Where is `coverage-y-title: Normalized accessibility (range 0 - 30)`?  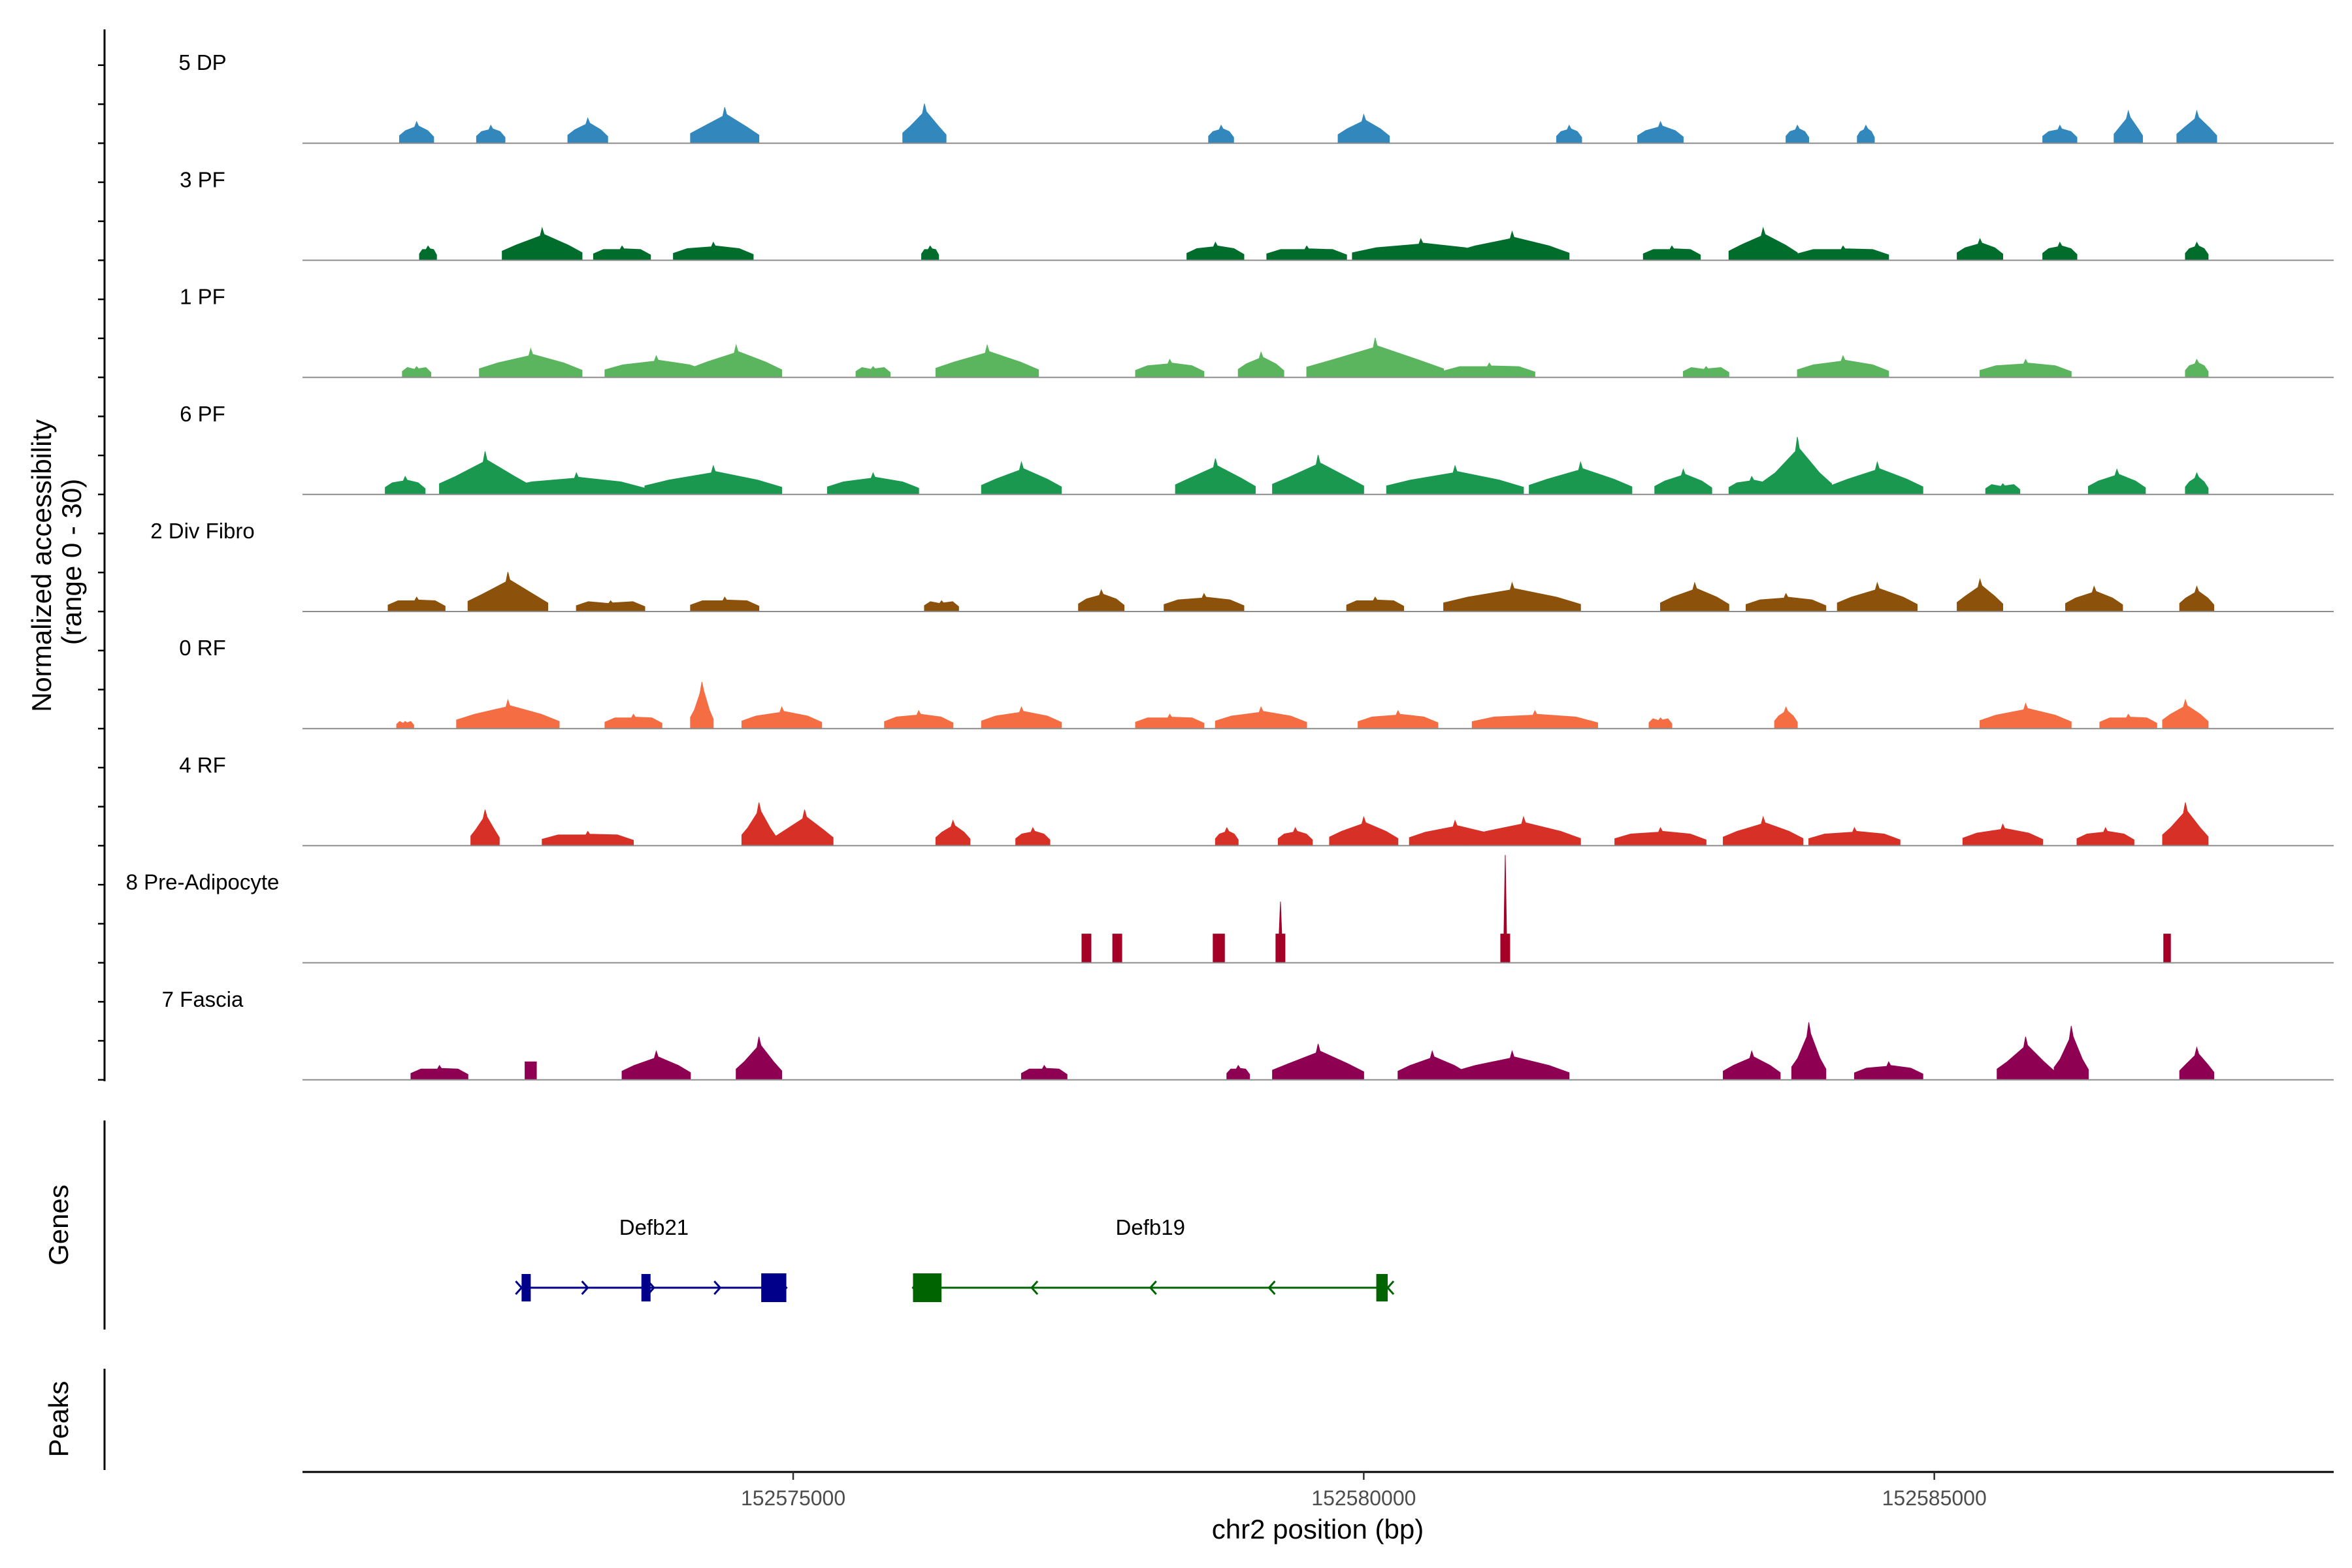 coverage-y-title: Normalized accessibility (range 0 - 30) is located at coordinates (56, 562).